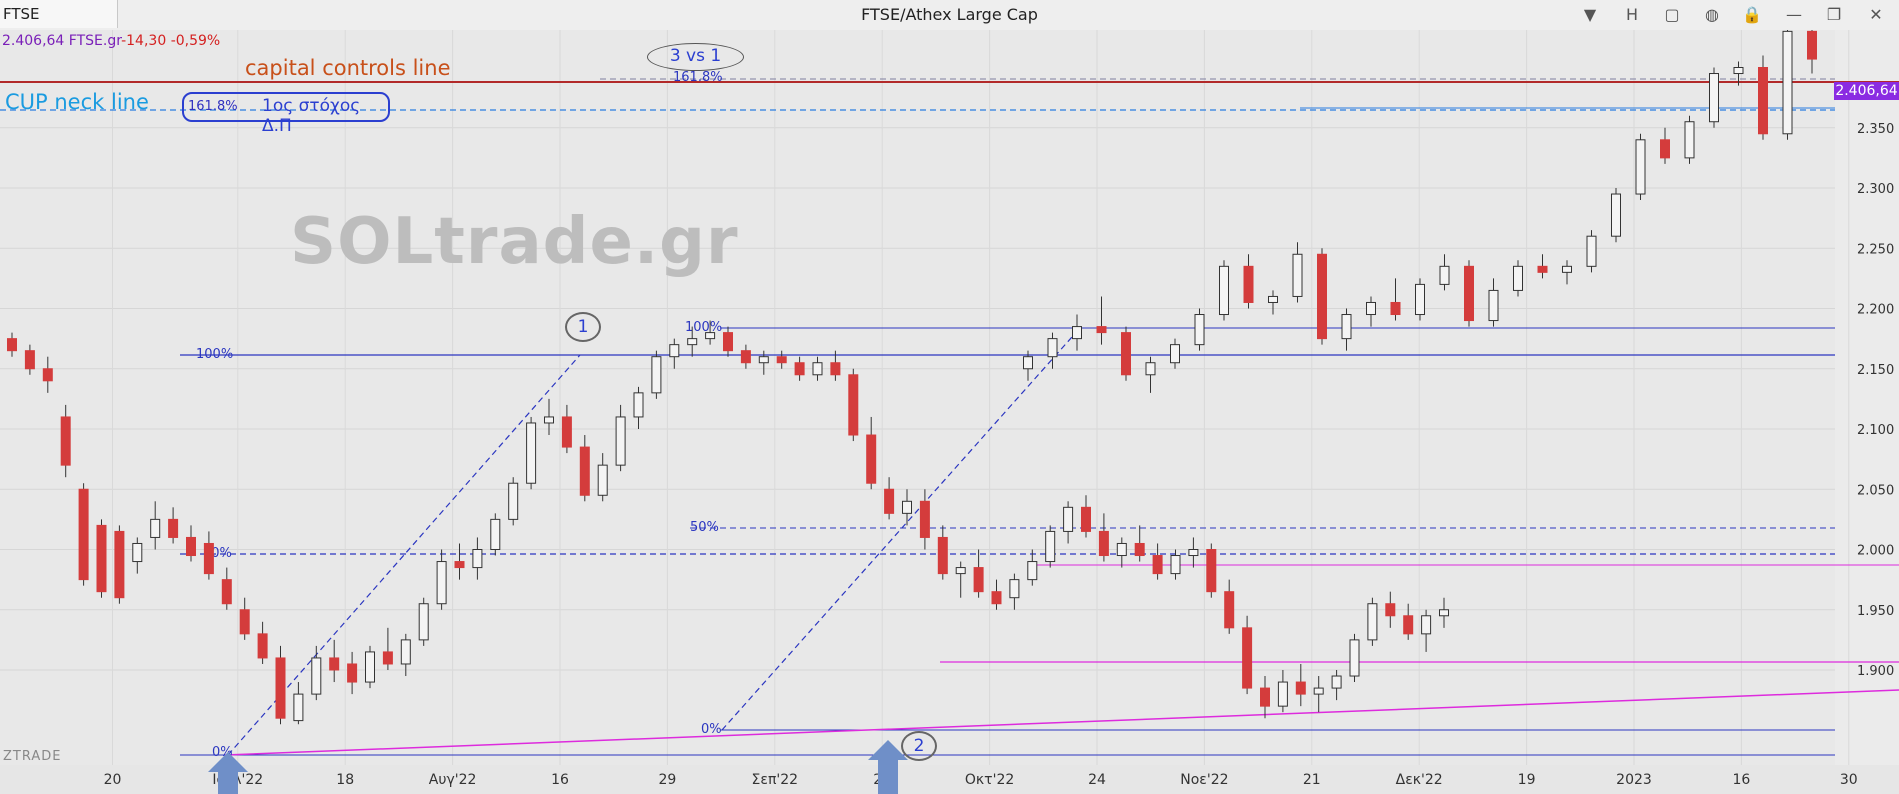 The width and height of the screenshot is (1899, 794). What do you see at coordinates (59, 14) in the screenshot?
I see `symbol-input: FTSE` at bounding box center [59, 14].